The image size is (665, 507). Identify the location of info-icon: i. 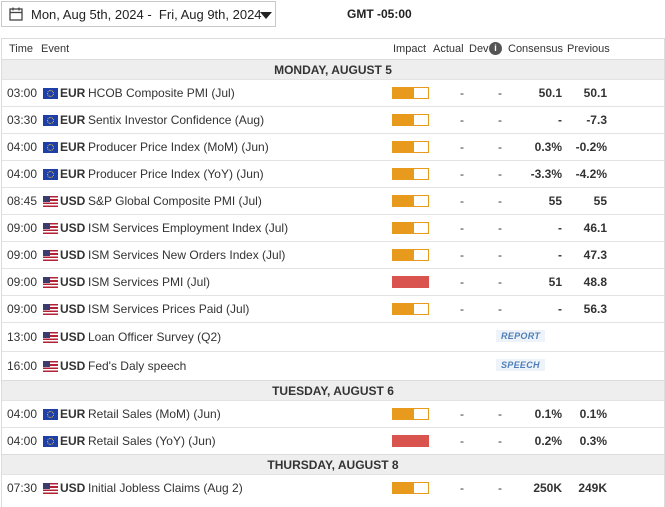
(495, 48).